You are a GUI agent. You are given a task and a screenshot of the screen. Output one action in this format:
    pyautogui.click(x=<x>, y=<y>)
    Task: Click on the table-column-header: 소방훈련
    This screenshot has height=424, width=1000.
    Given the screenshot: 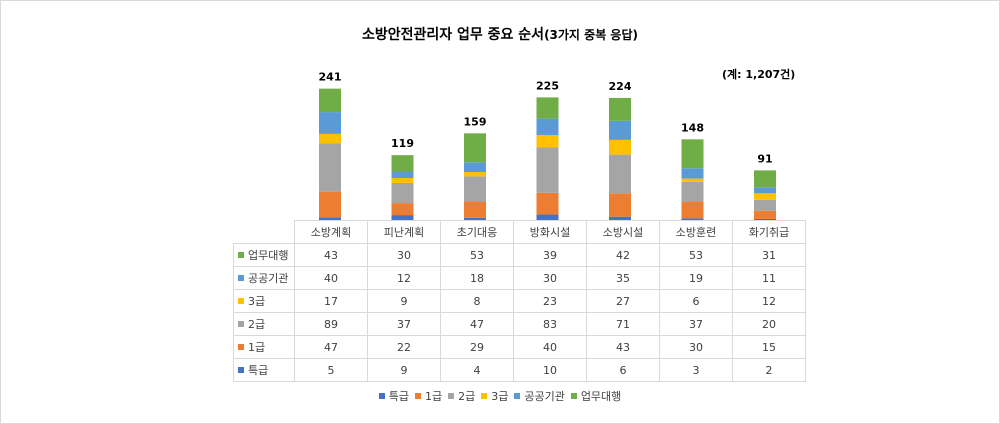 What is the action you would take?
    pyautogui.click(x=696, y=232)
    